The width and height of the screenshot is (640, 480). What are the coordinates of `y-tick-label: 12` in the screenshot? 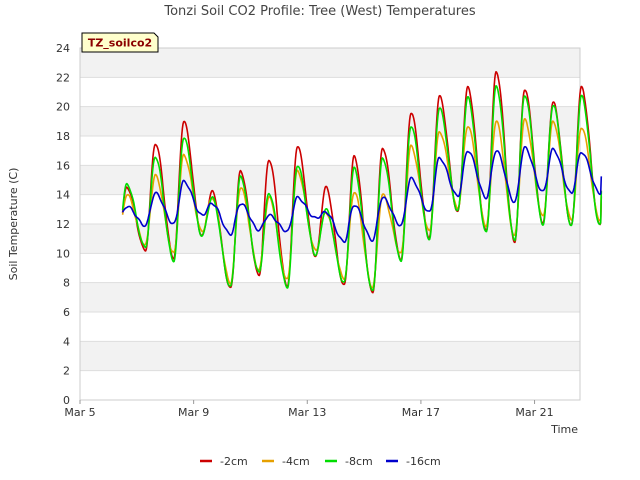 It's located at (63, 224).